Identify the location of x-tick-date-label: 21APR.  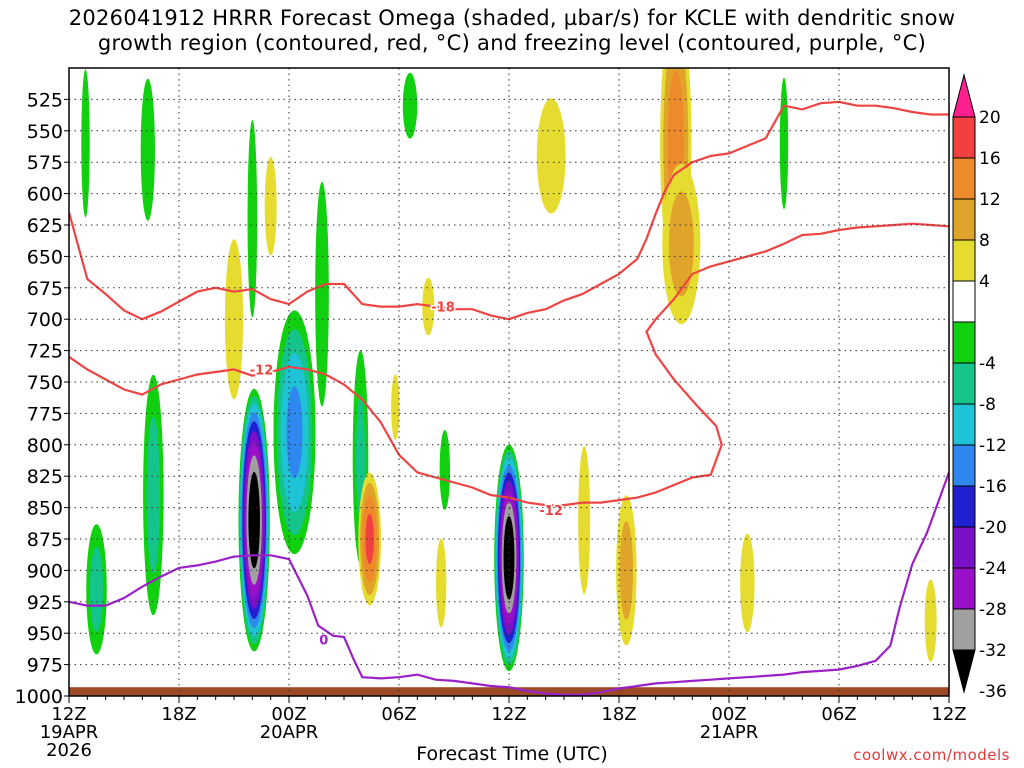
(729, 732).